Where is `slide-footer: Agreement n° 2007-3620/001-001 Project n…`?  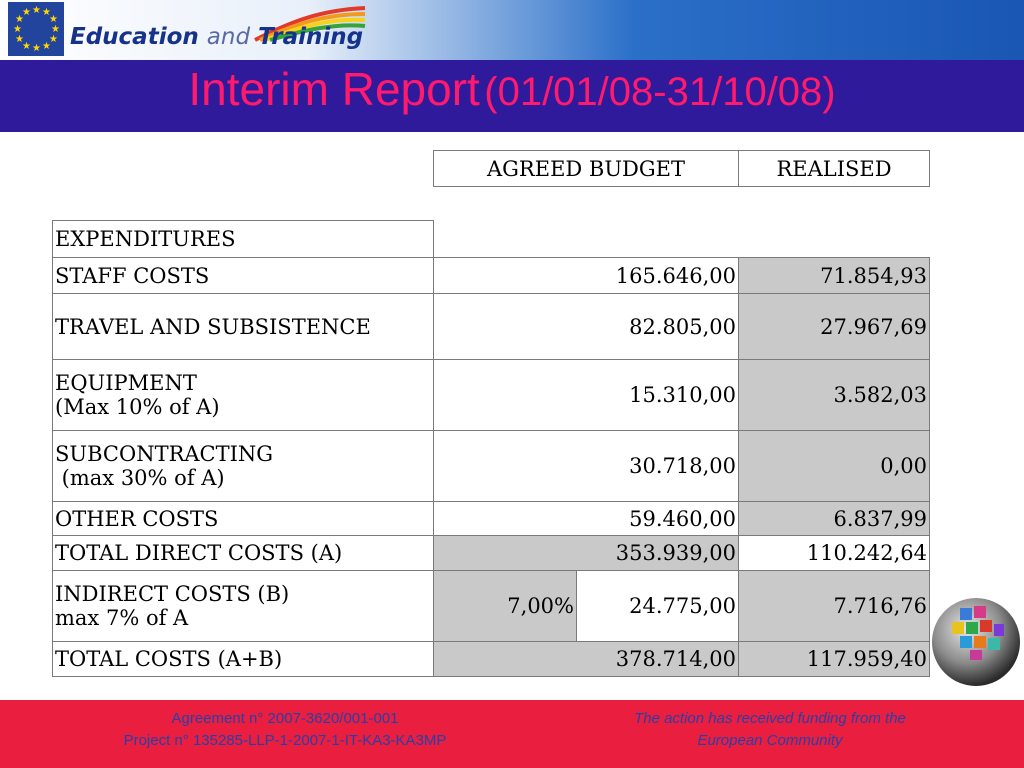
slide-footer: Agreement n° 2007-3620/001-001 Project n… is located at coordinates (512, 734).